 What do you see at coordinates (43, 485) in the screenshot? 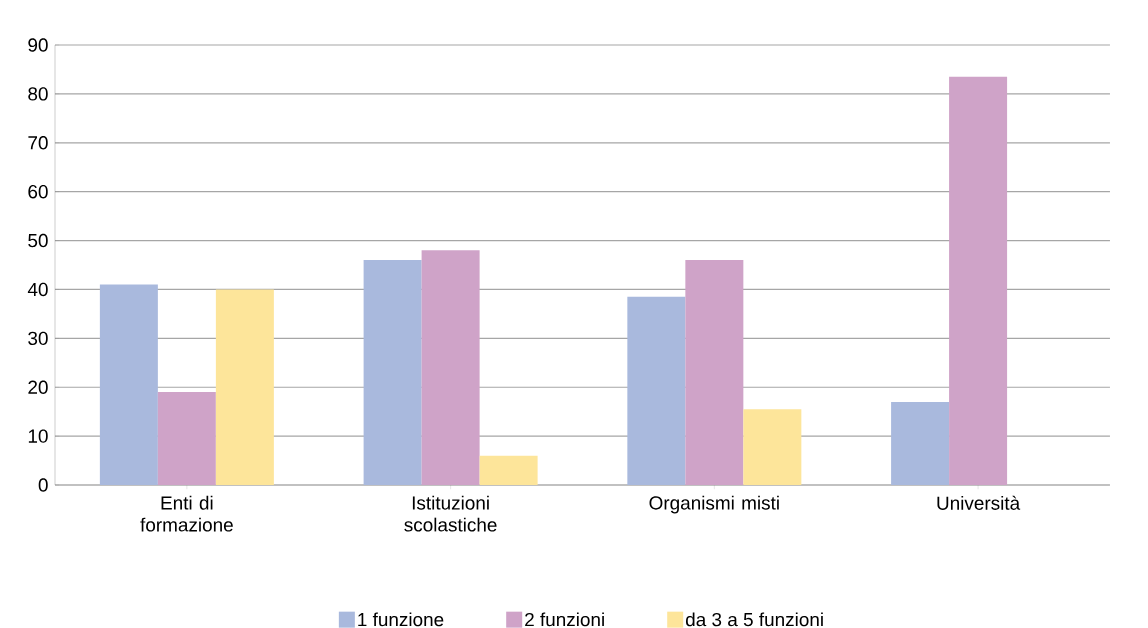
I see `y-tick-label: 0` at bounding box center [43, 485].